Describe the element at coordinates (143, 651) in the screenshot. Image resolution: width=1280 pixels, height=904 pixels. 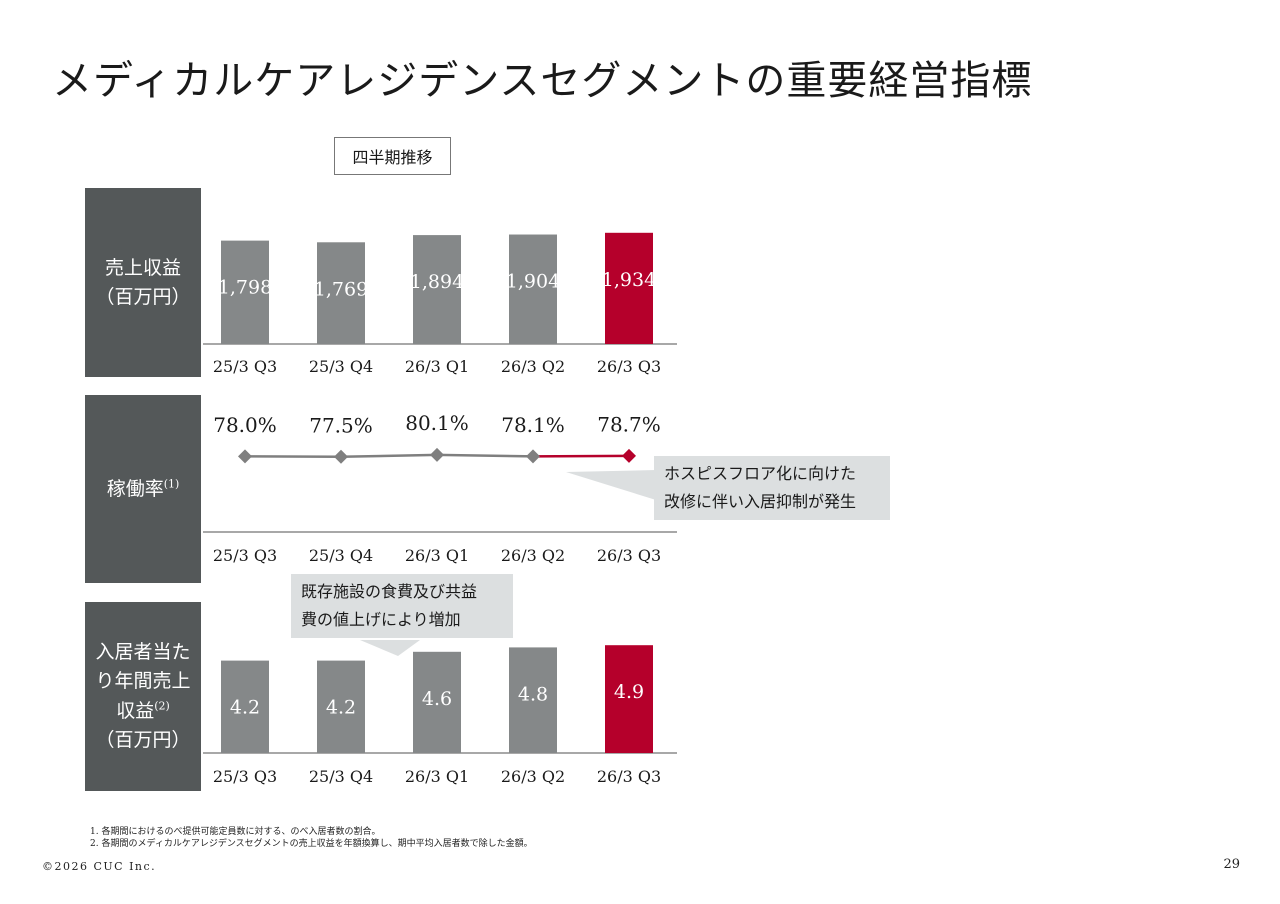
I see `per-resident-label-line1: 入居者当た` at that location.